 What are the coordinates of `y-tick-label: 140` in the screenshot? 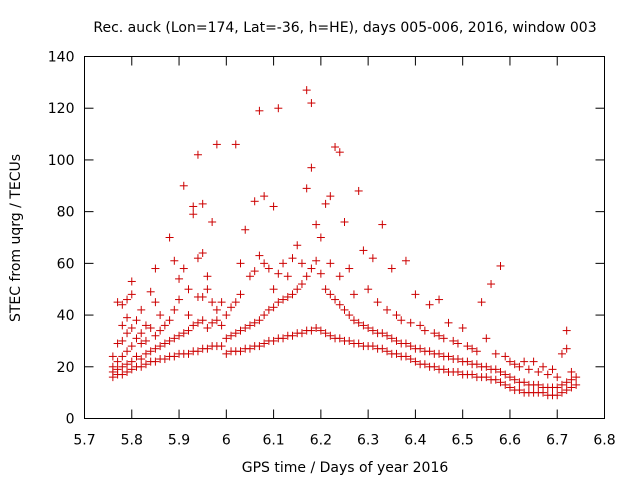 It's located at (61, 58).